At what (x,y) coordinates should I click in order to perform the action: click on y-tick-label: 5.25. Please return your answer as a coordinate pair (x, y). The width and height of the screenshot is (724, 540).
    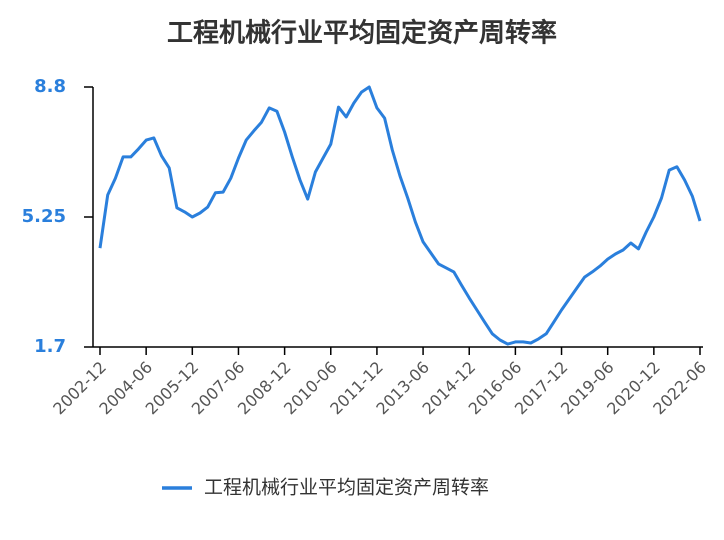
    Looking at the image, I should click on (44, 216).